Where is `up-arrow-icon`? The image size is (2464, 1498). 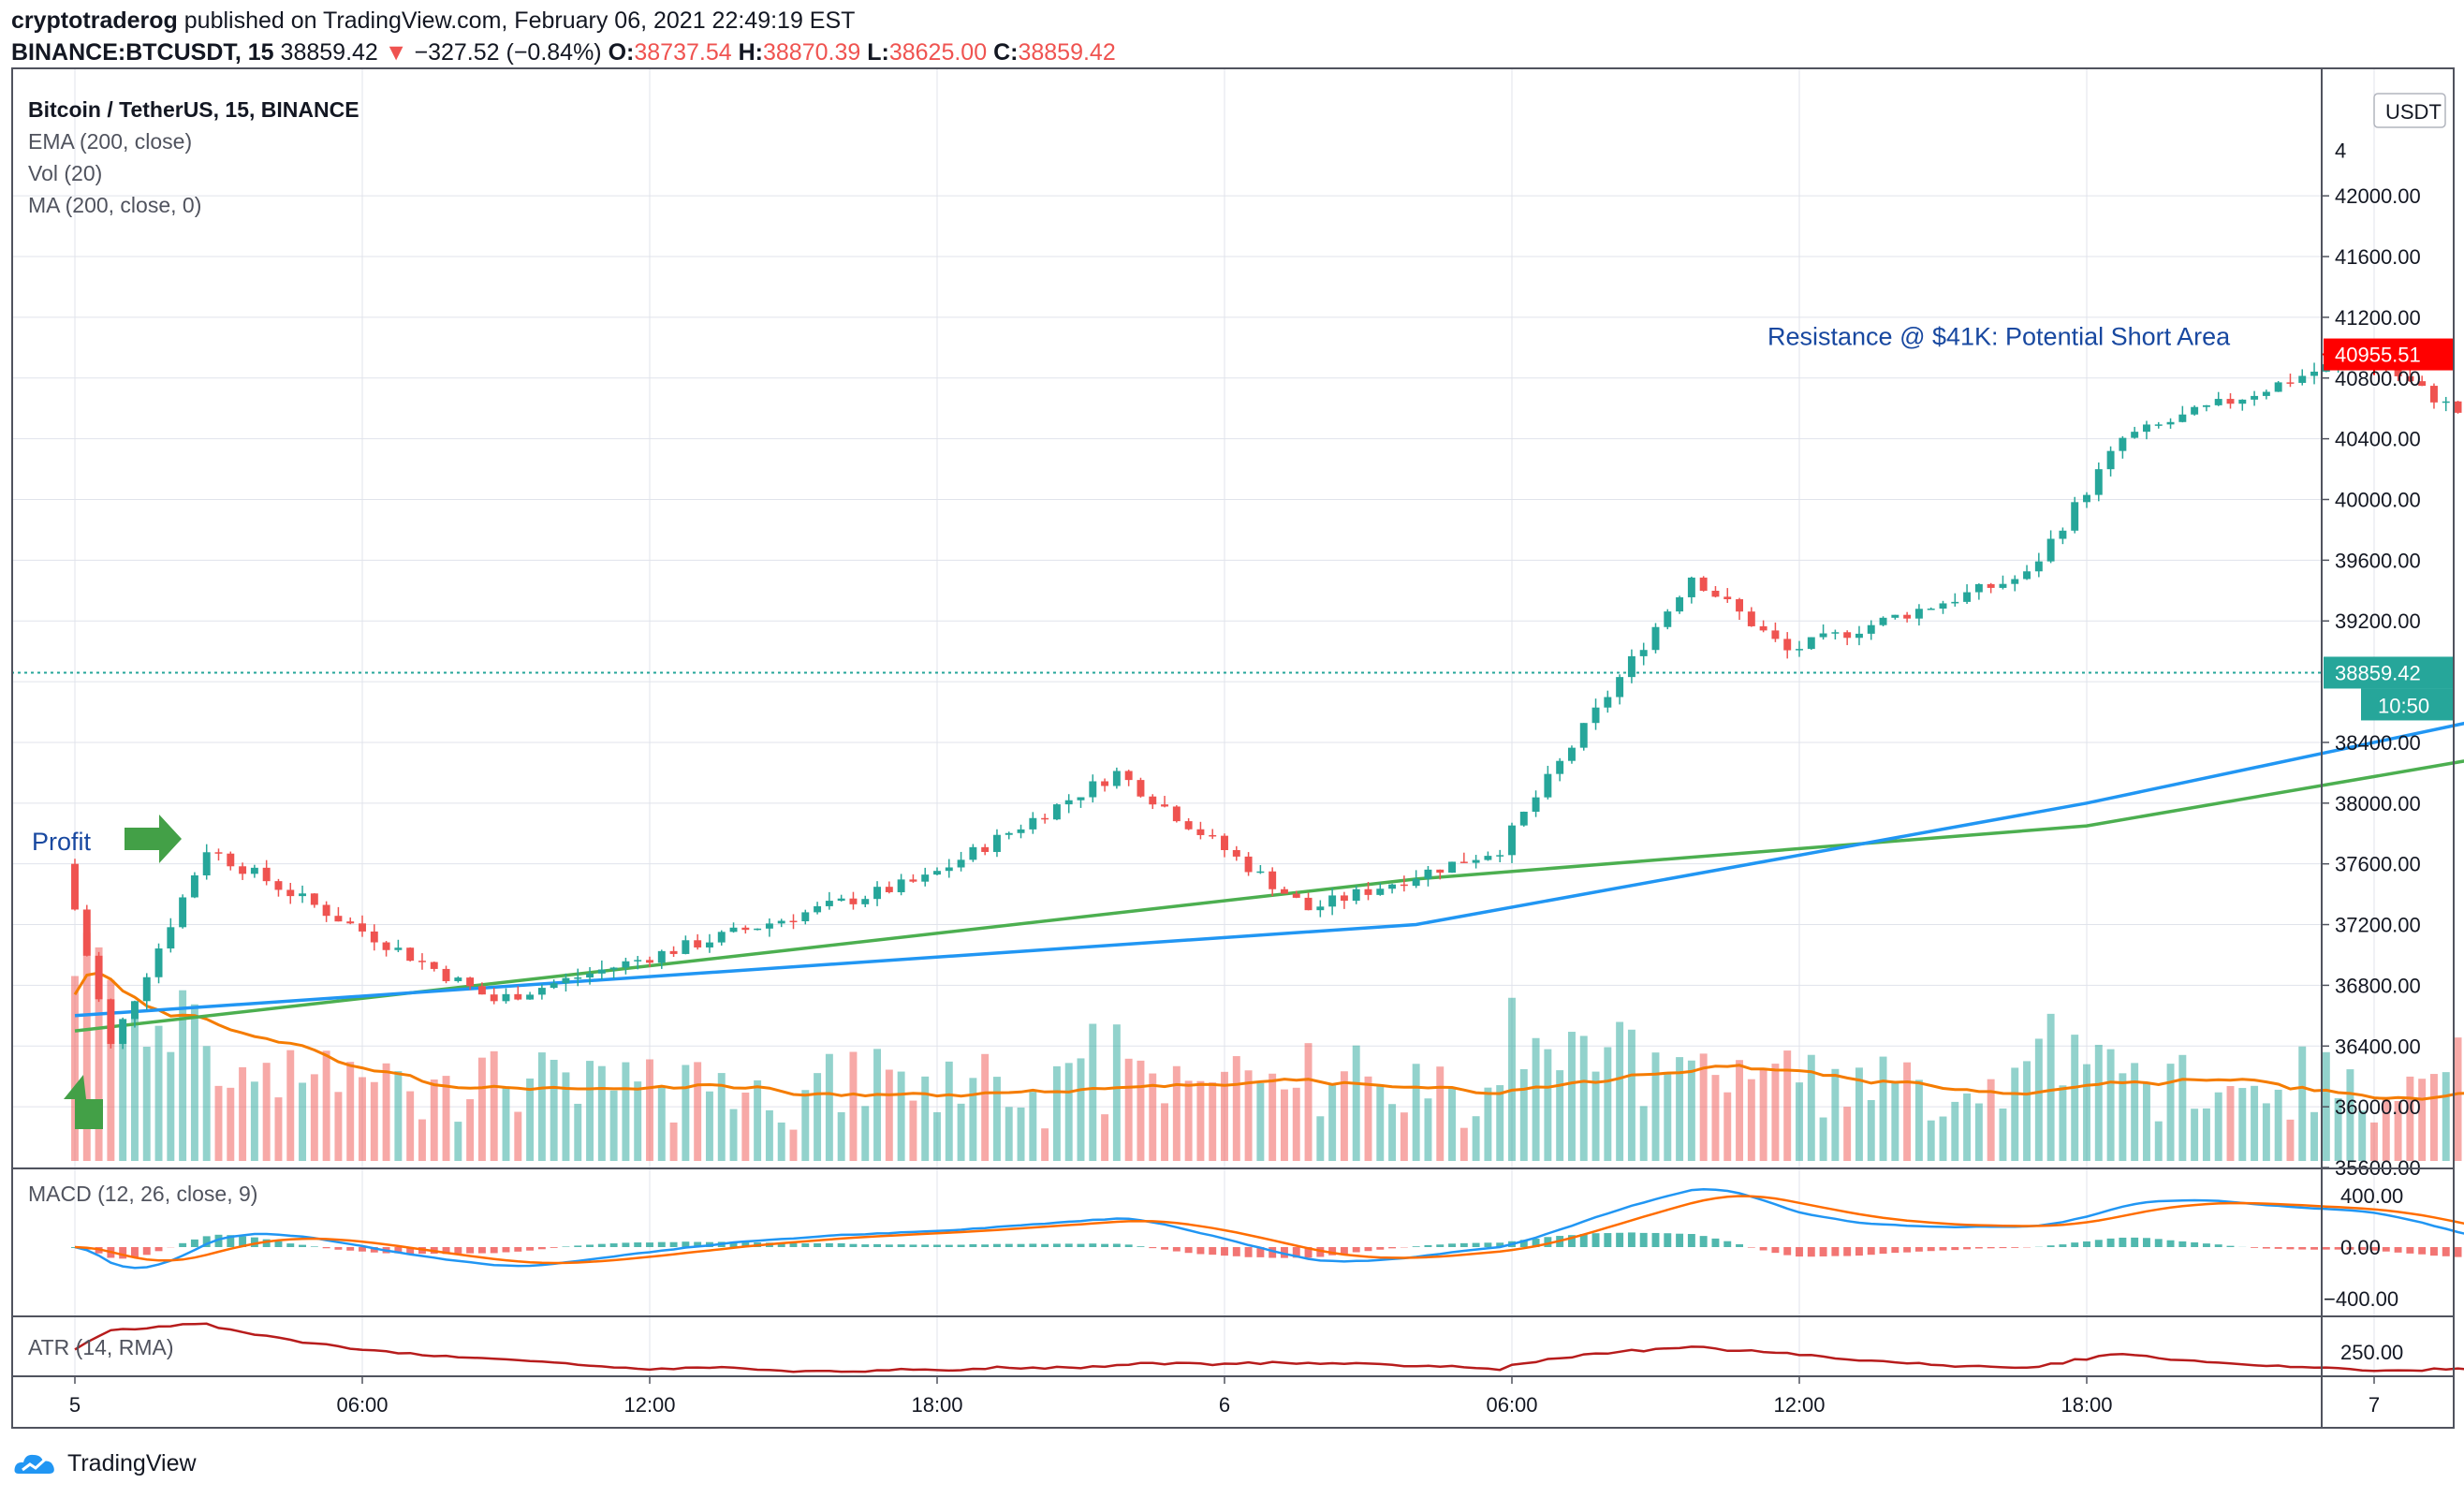 up-arrow-icon is located at coordinates (83, 1102).